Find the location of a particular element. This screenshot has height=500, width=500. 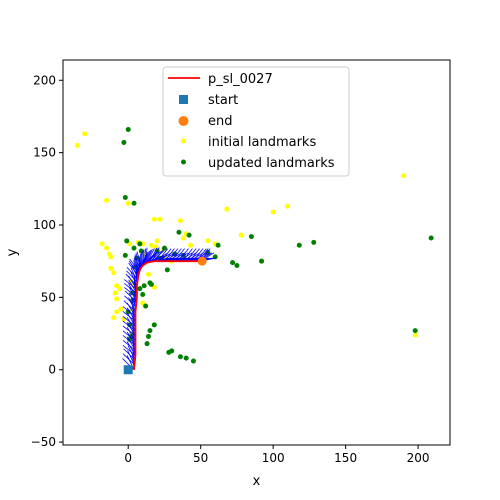

legend-end-swatch is located at coordinates (183, 121).